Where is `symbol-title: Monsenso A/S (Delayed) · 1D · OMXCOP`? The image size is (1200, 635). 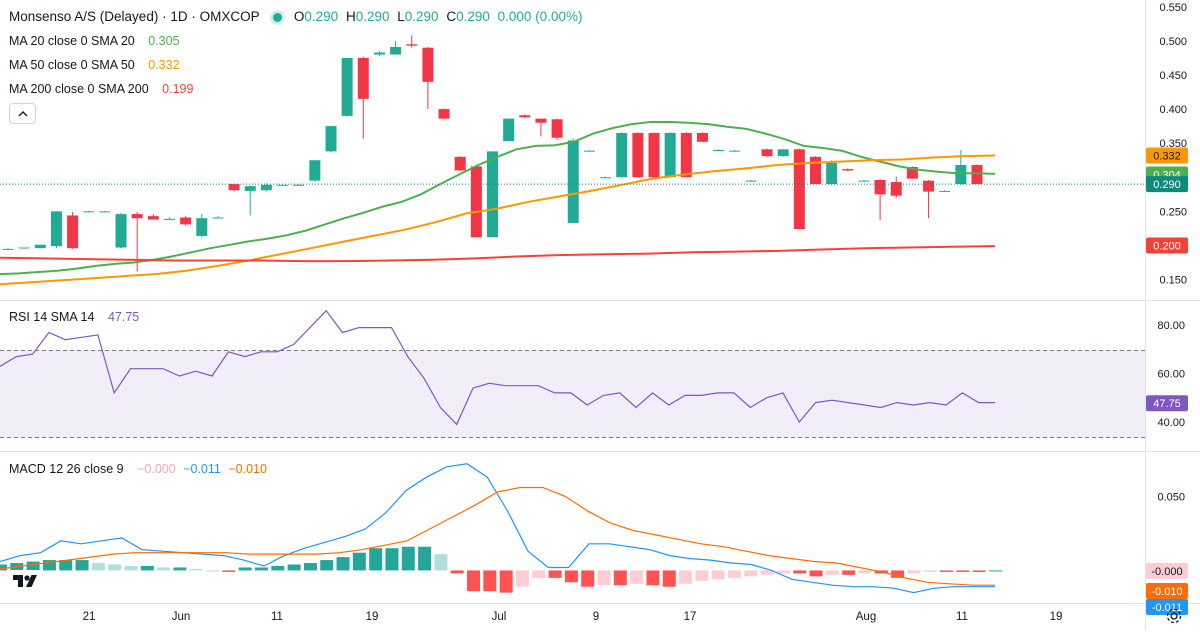
symbol-title: Monsenso A/S (Delayed) · 1D · OMXCOP is located at coordinates (134, 16).